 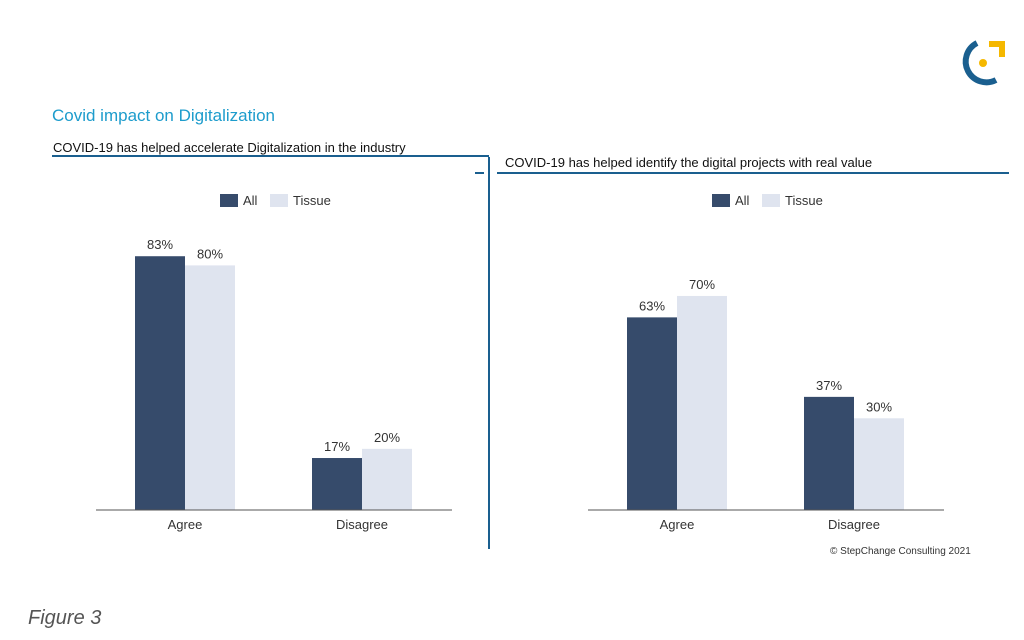 What do you see at coordinates (879, 406) in the screenshot?
I see `data-label-tissue-disagree: 30%` at bounding box center [879, 406].